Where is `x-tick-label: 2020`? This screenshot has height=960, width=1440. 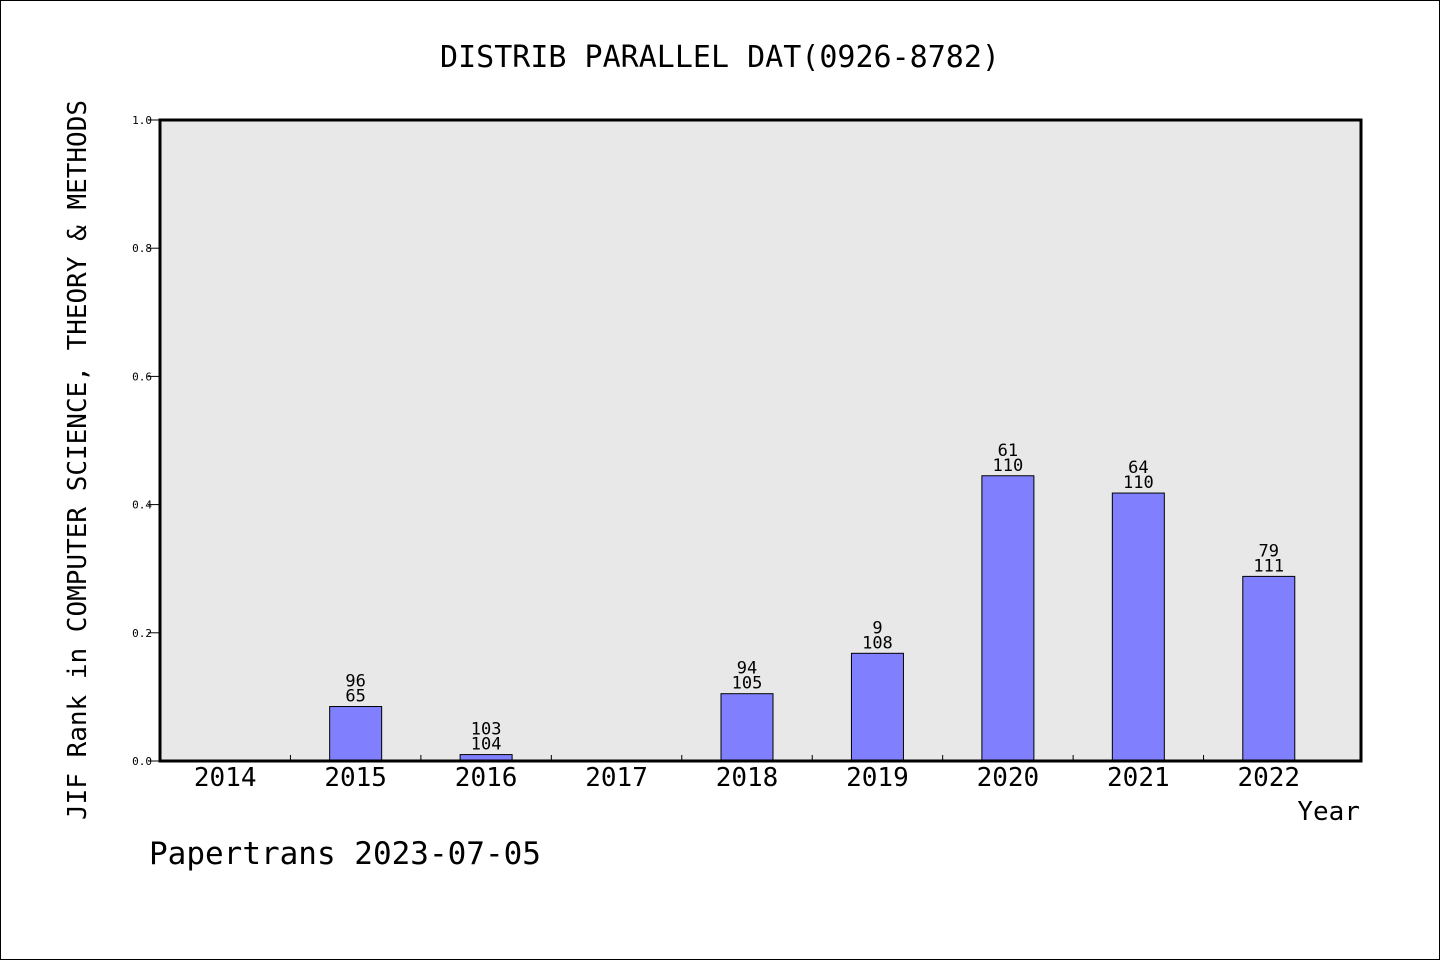
x-tick-label: 2020 is located at coordinates (1008, 778).